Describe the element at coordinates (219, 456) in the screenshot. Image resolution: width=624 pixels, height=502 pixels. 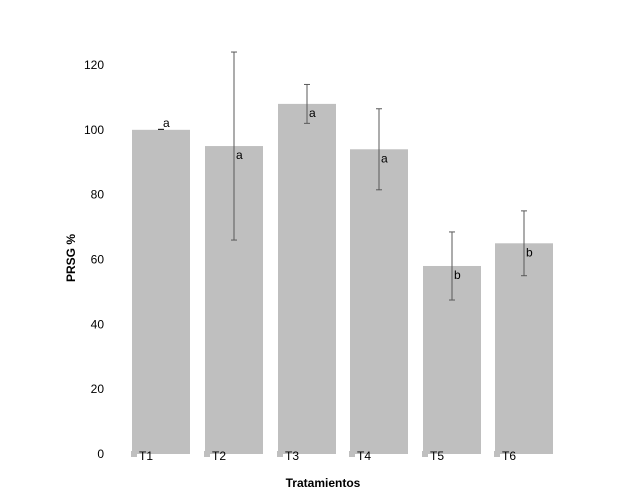
I see `category-label-t2: T2` at that location.